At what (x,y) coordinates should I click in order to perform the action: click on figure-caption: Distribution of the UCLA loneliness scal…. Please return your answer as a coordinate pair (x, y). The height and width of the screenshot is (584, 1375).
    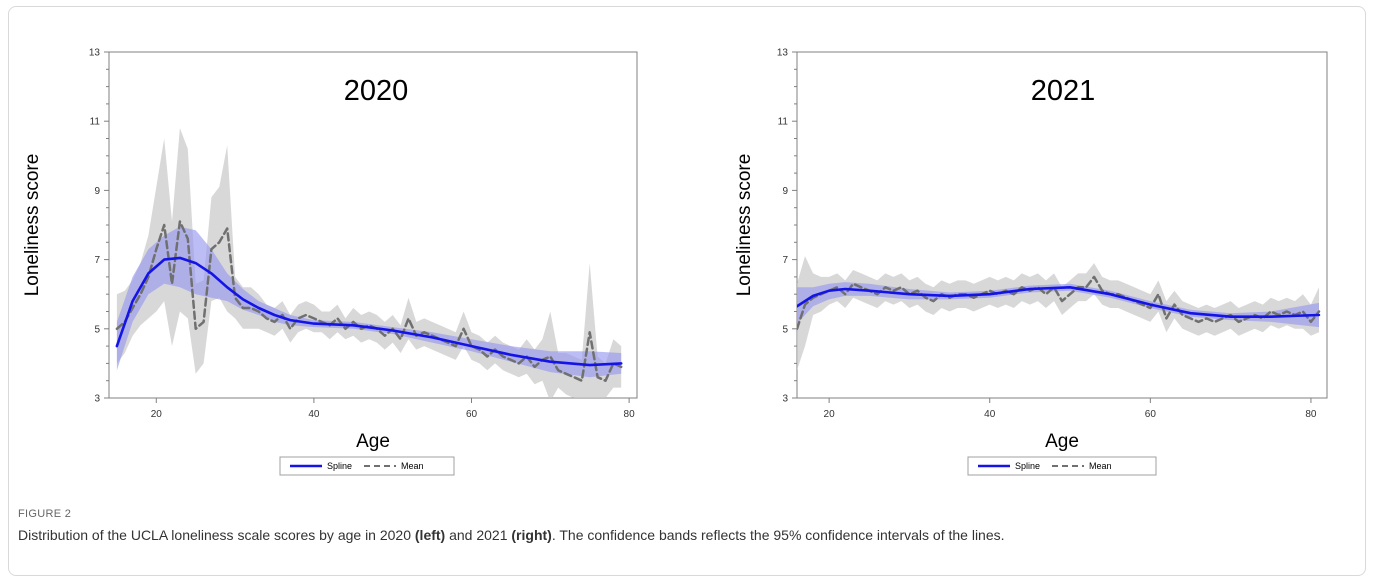
    Looking at the image, I should click on (678, 535).